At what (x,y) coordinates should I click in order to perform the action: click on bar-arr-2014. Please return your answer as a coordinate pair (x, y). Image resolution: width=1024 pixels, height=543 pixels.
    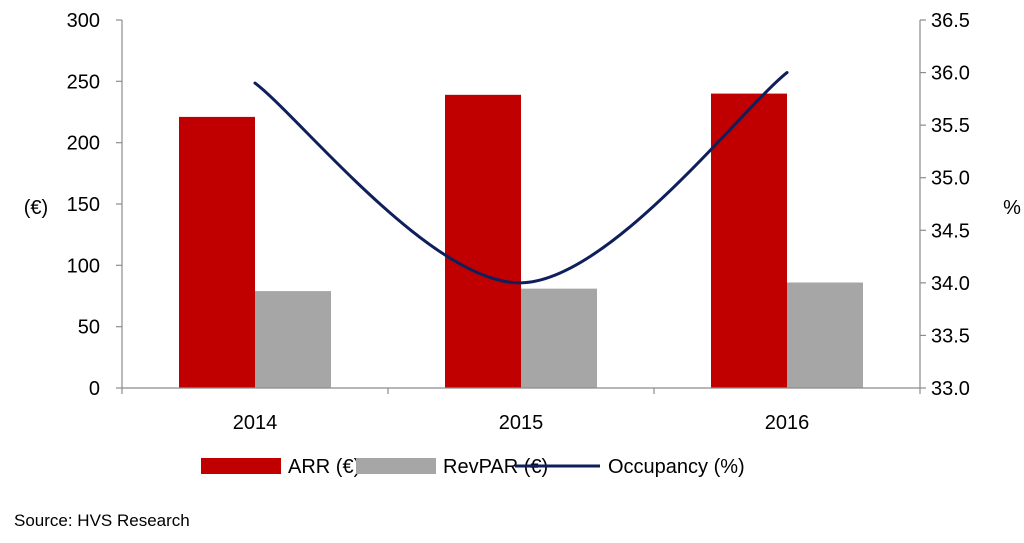
    Looking at the image, I should click on (217, 252).